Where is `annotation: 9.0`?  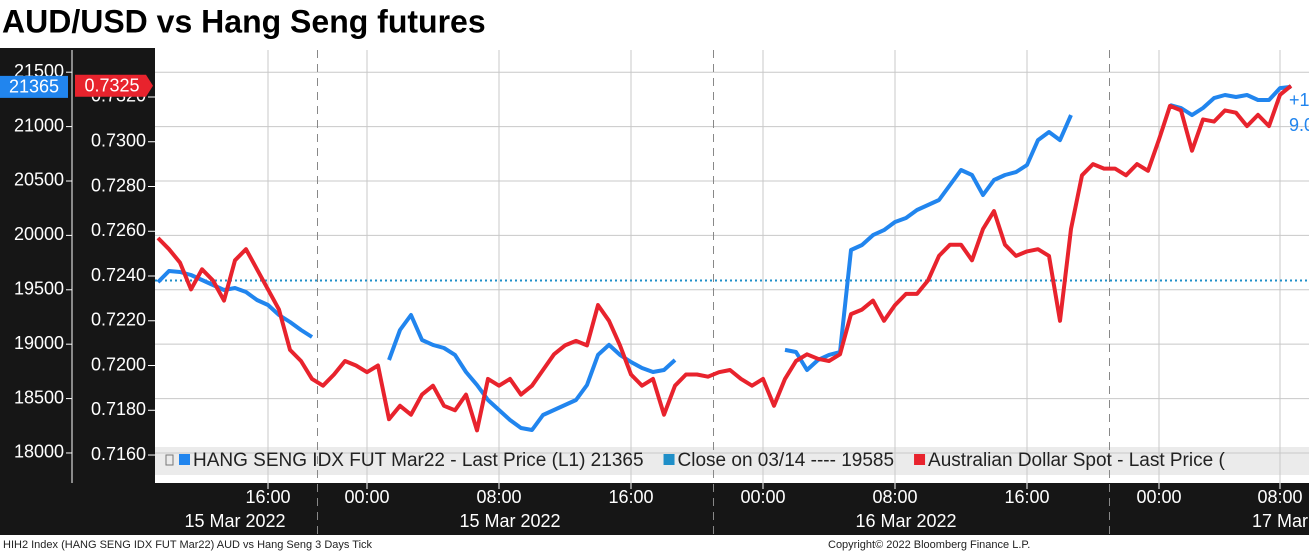
annotation: 9.0 is located at coordinates (1299, 125).